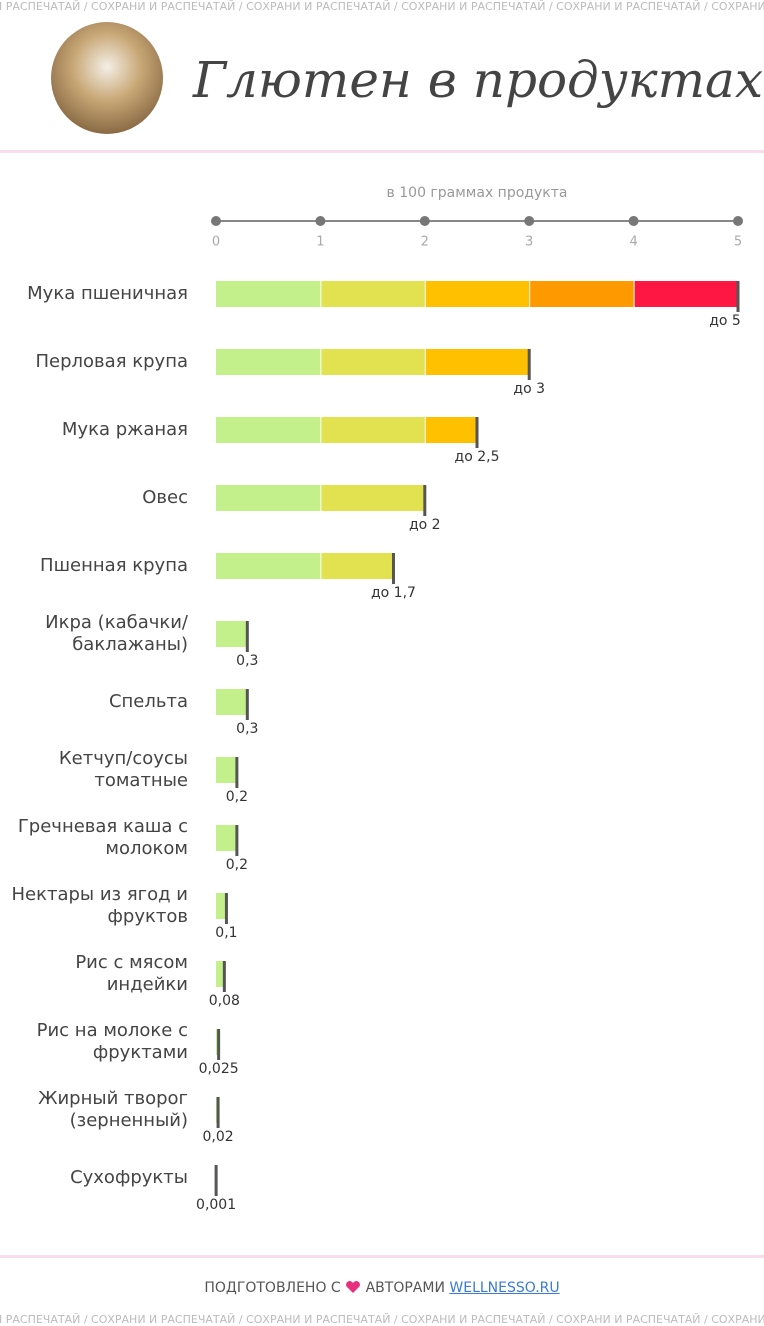 The image size is (764, 1326). Describe the element at coordinates (123, 769) in the screenshot. I see `category-label: Кетчуп/соусы томатные` at that location.